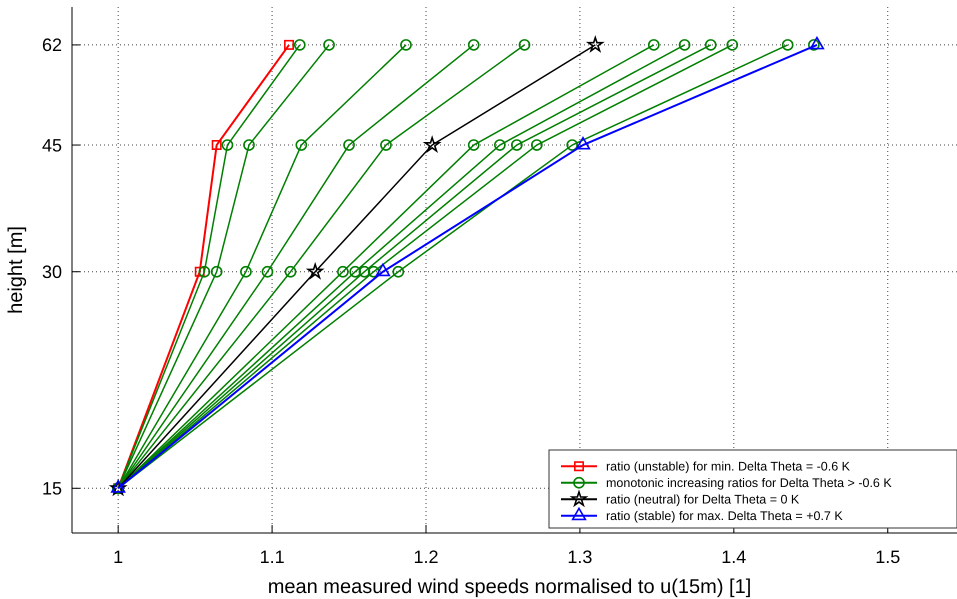 The width and height of the screenshot is (957, 599). Describe the element at coordinates (579, 557) in the screenshot. I see `x-tick-label: 1.3` at that location.